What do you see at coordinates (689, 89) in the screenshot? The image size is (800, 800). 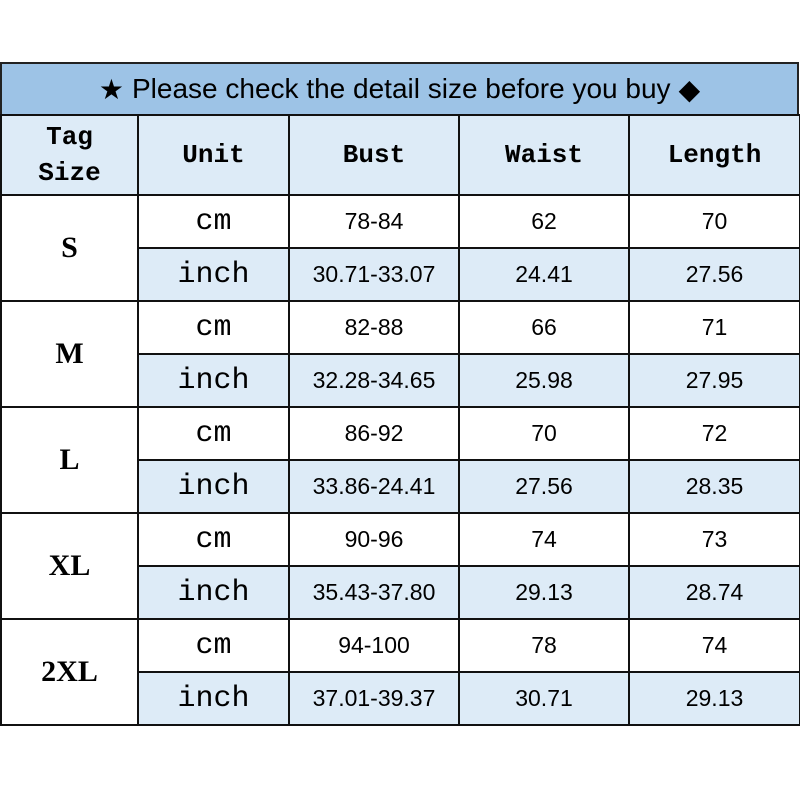 I see `diamond-icon: ◆` at bounding box center [689, 89].